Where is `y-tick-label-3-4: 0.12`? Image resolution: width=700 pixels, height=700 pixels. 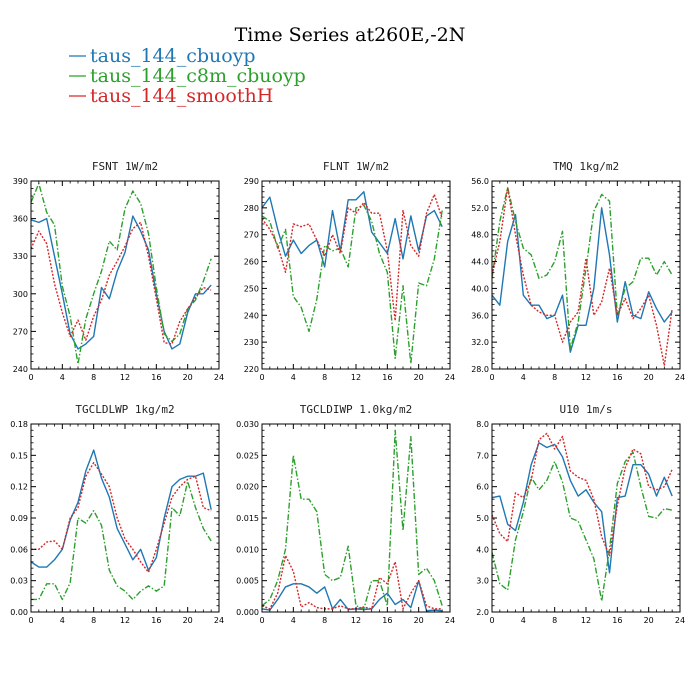 y-tick-label-3-4: 0.12 is located at coordinates (19, 487).